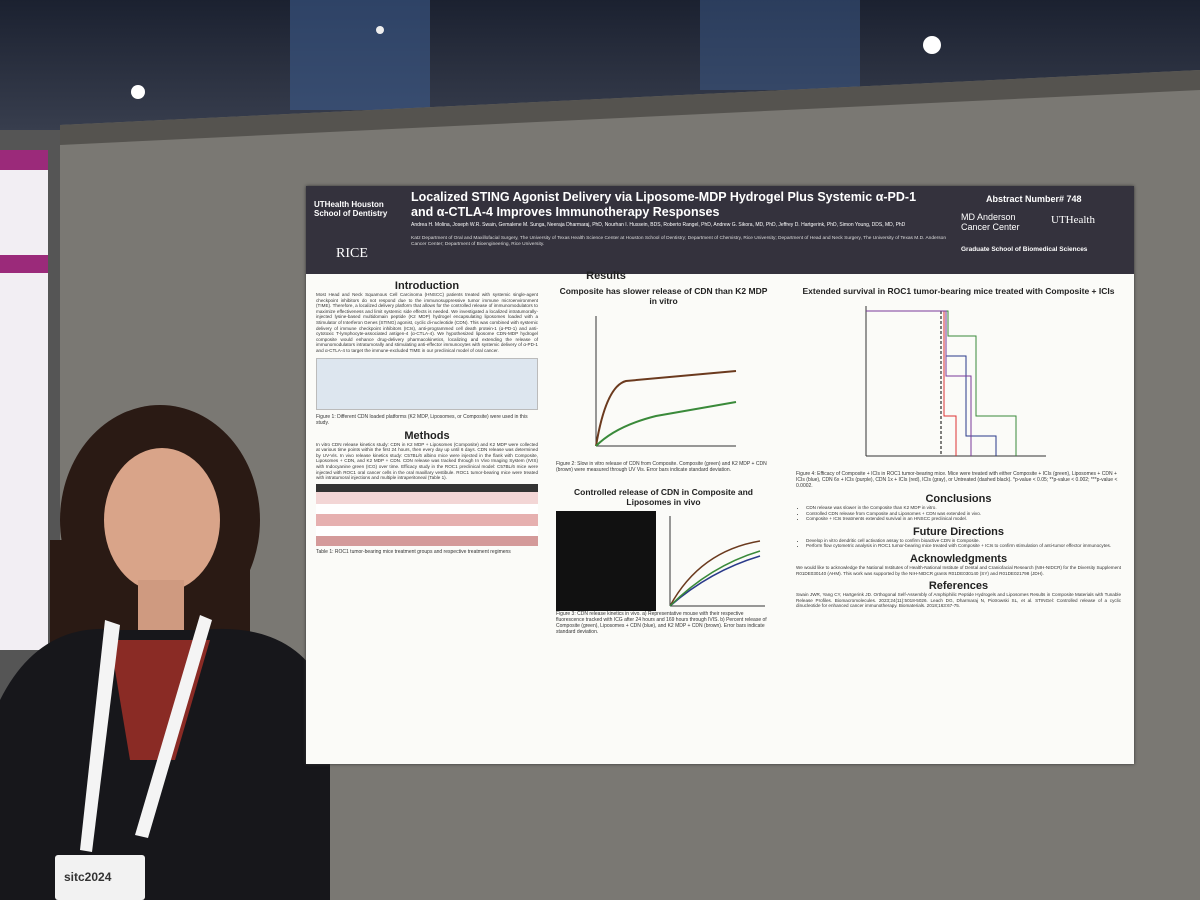 This screenshot has height=900, width=1200. Describe the element at coordinates (990, 222) in the screenshot. I see `logo: MD Anderson Cancer Center` at that location.